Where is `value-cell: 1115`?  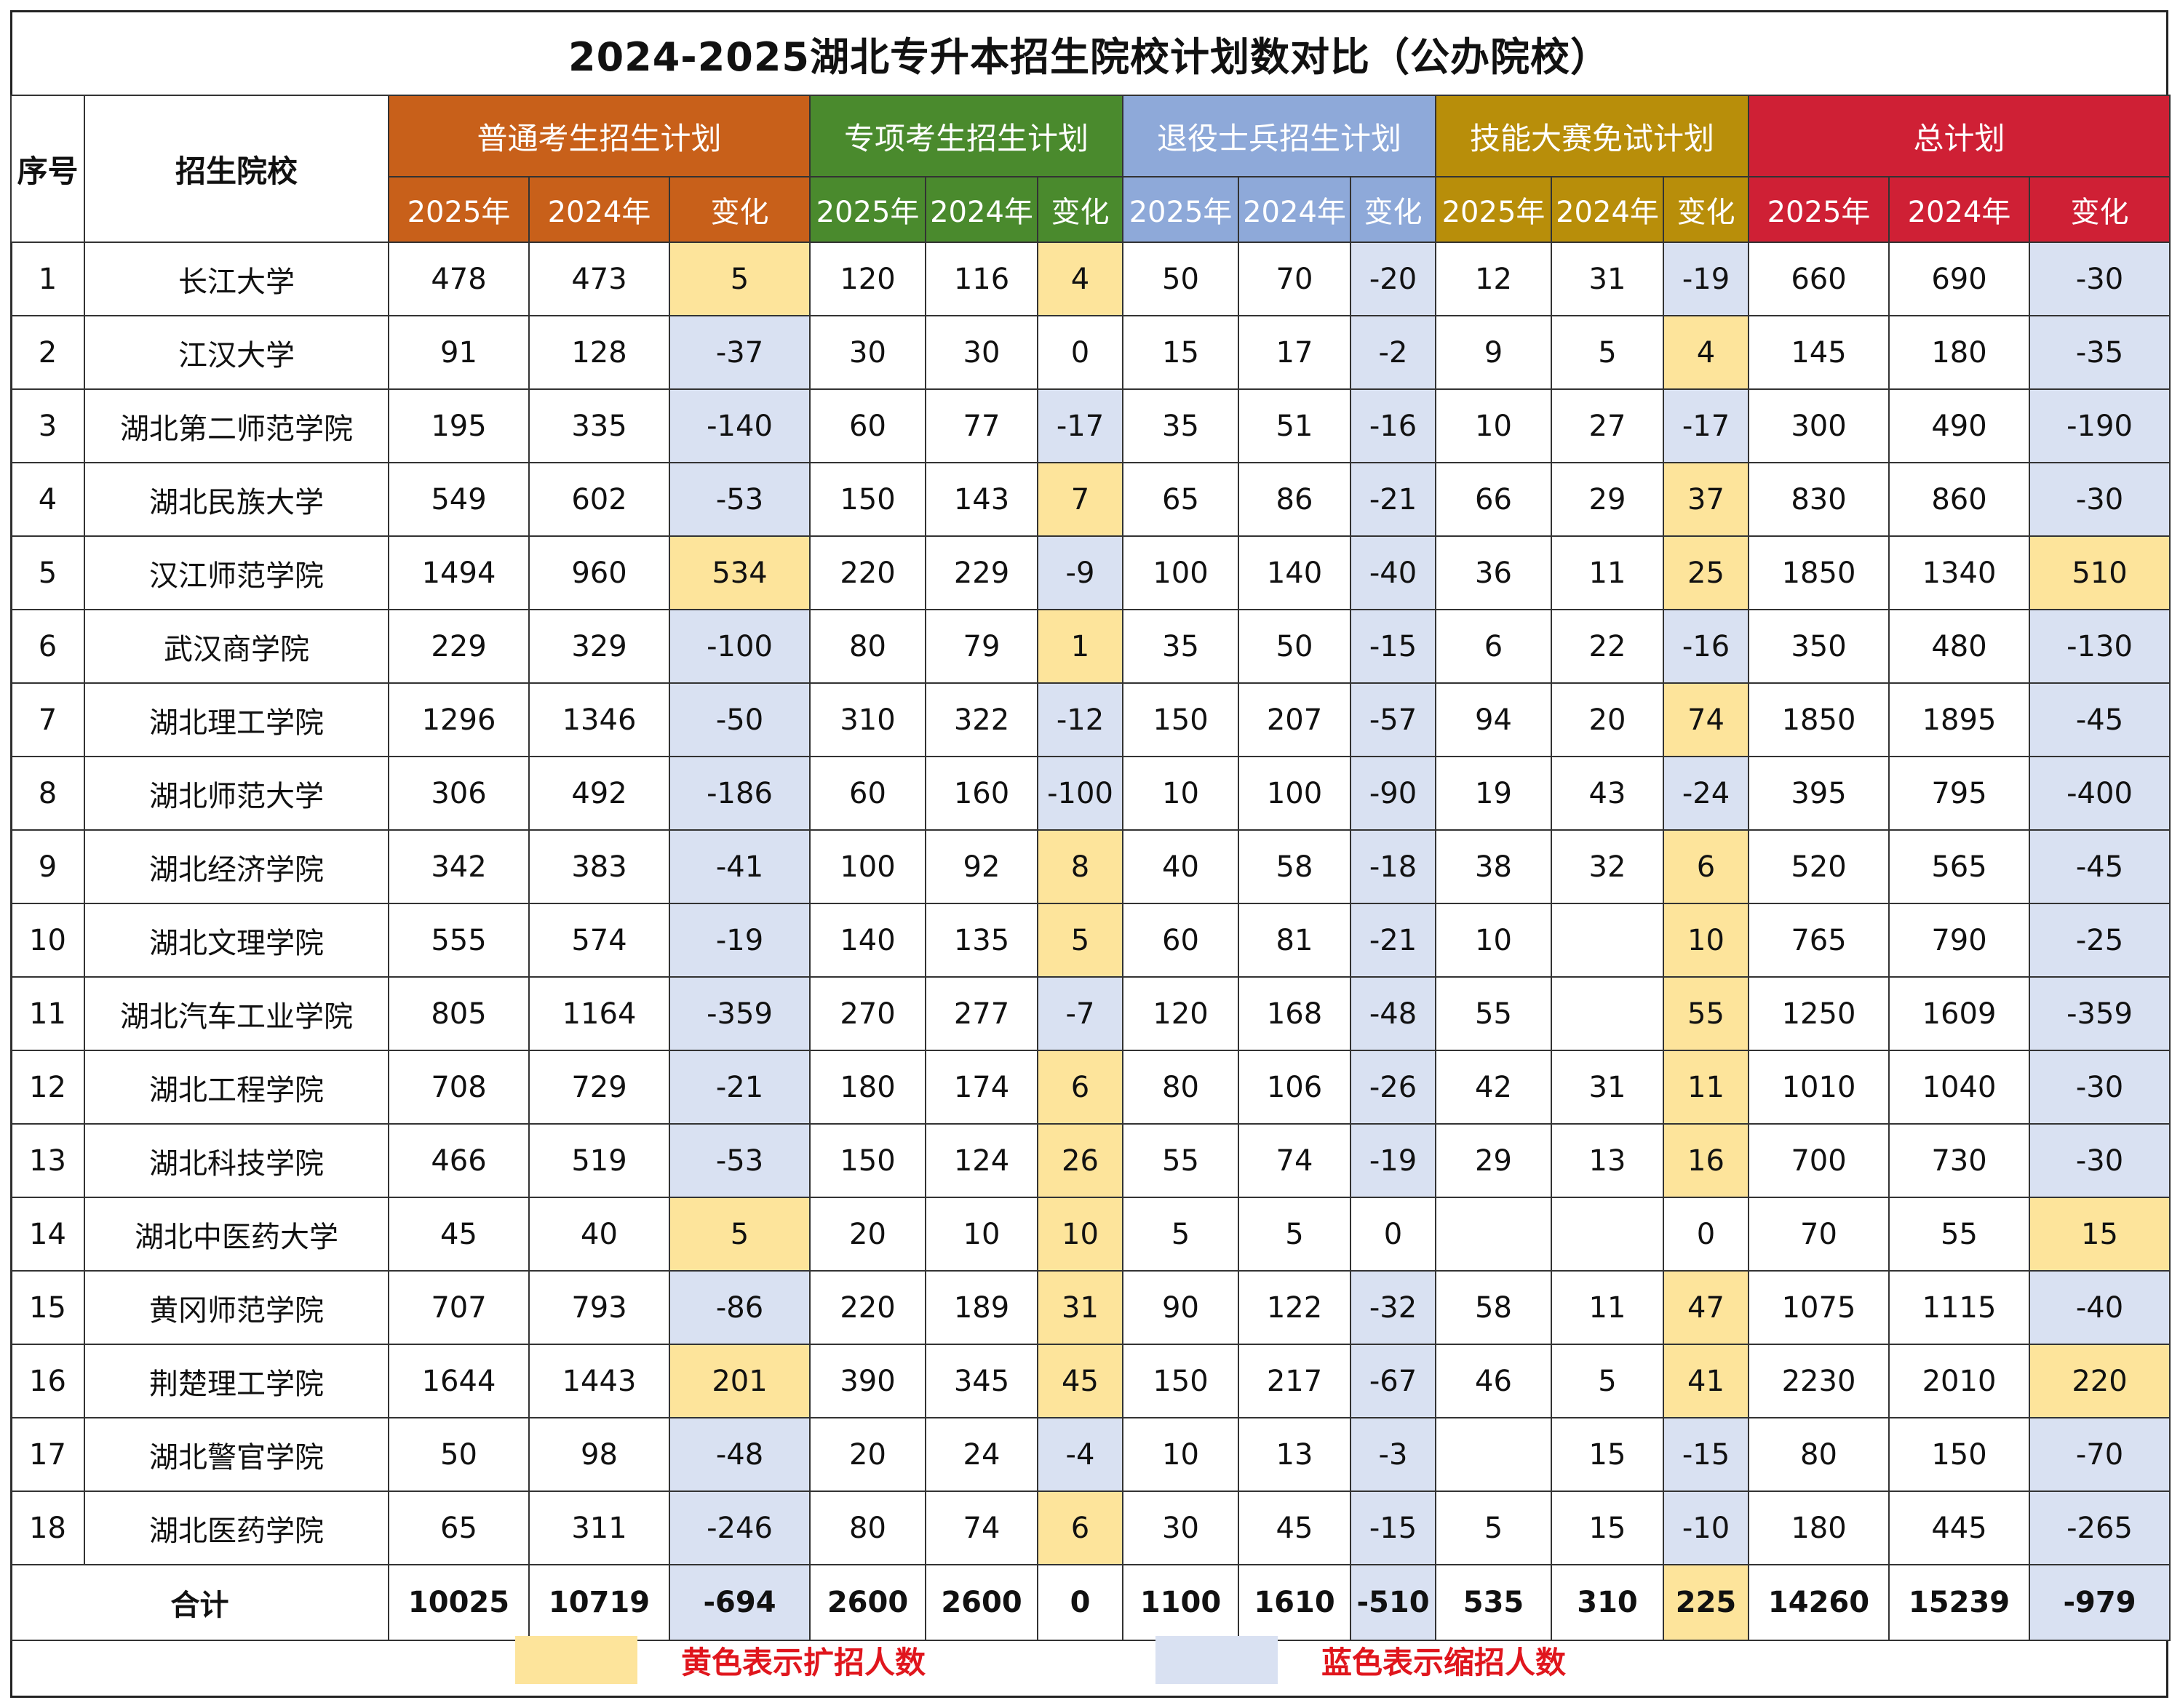
value-cell: 1115 is located at coordinates (1959, 1307).